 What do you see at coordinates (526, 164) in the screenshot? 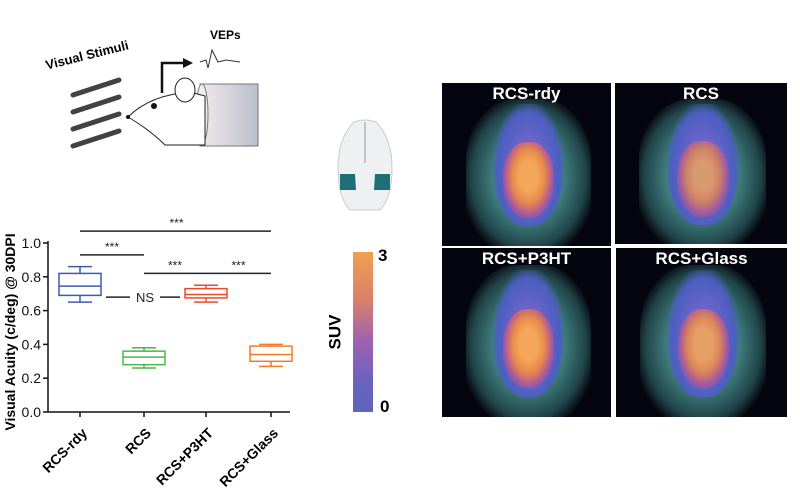
I see `pet-panel-rcs-rdy: RCS-rdy` at bounding box center [526, 164].